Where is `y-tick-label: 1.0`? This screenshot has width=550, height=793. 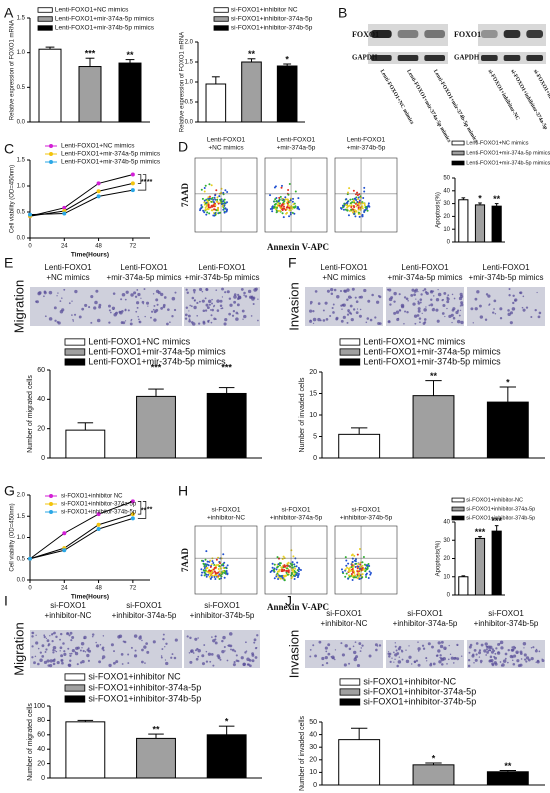
y-tick-label: 1.0 is located at coordinates (21, 187).